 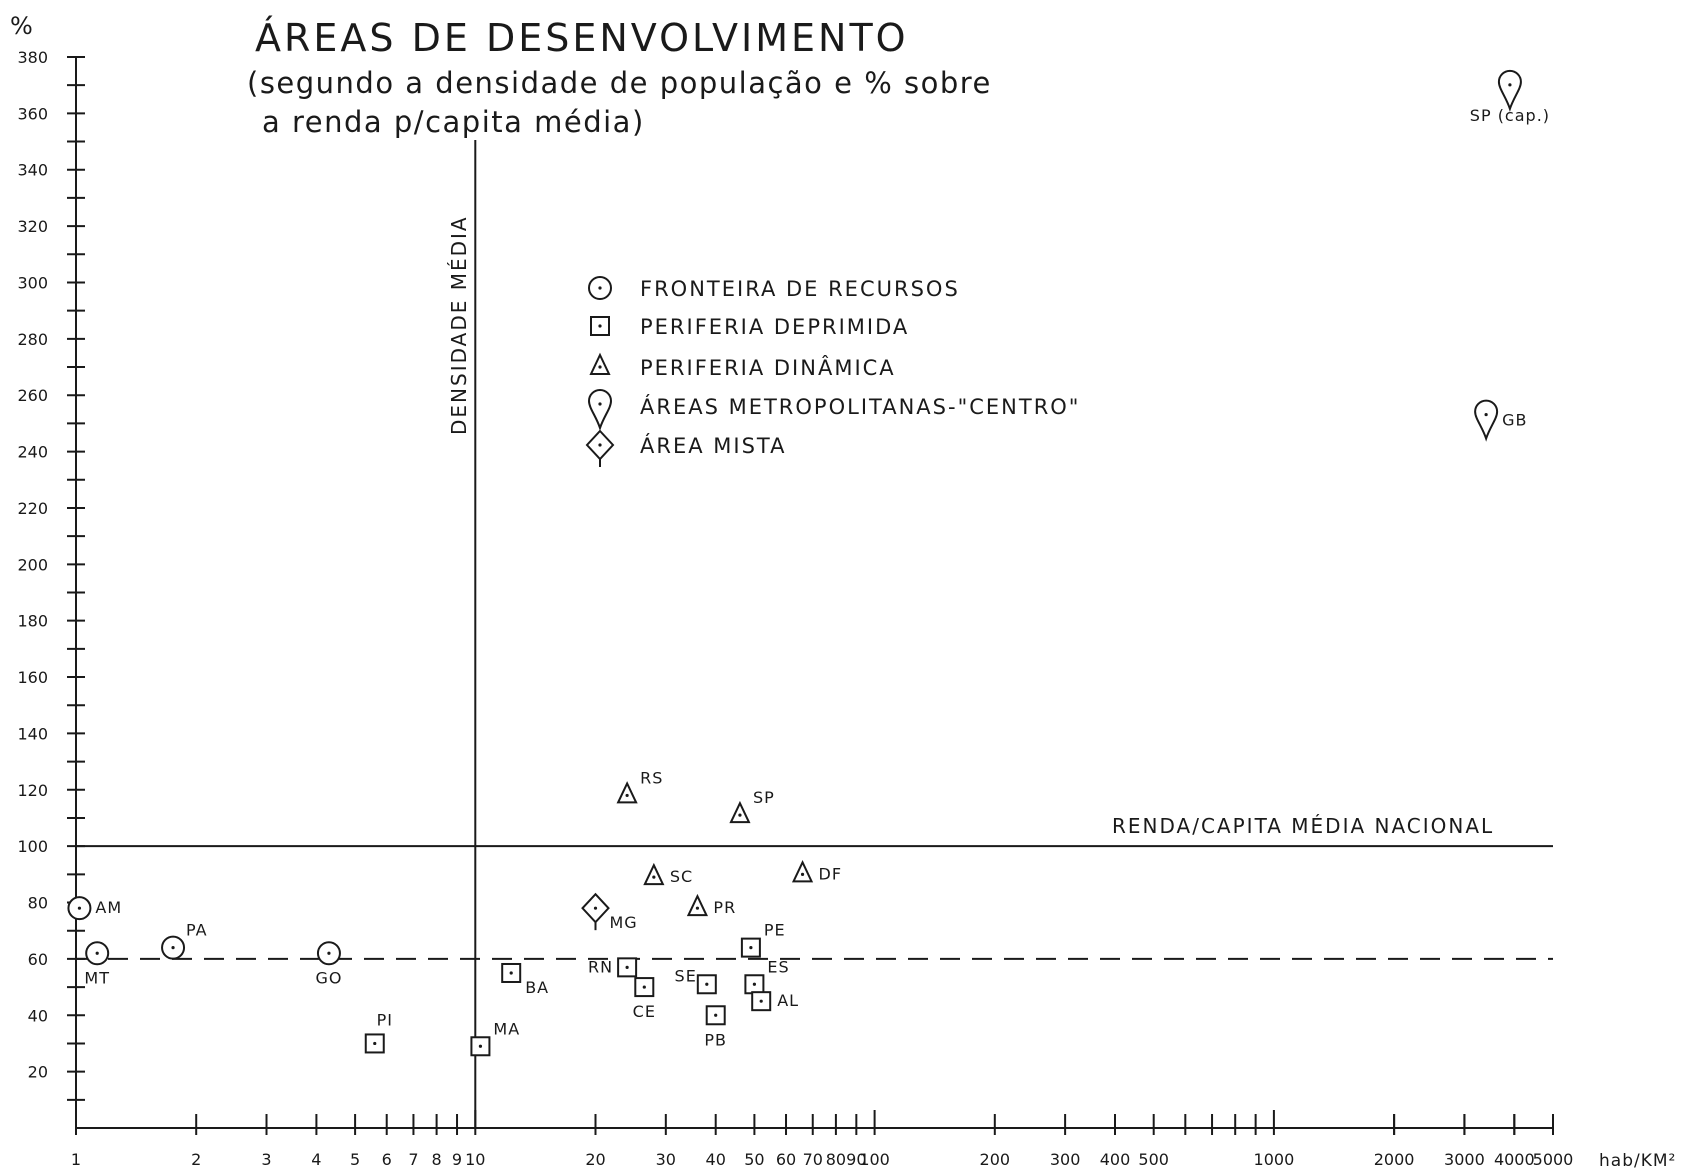 What do you see at coordinates (754, 1159) in the screenshot?
I see `x-tick-label: 50` at bounding box center [754, 1159].